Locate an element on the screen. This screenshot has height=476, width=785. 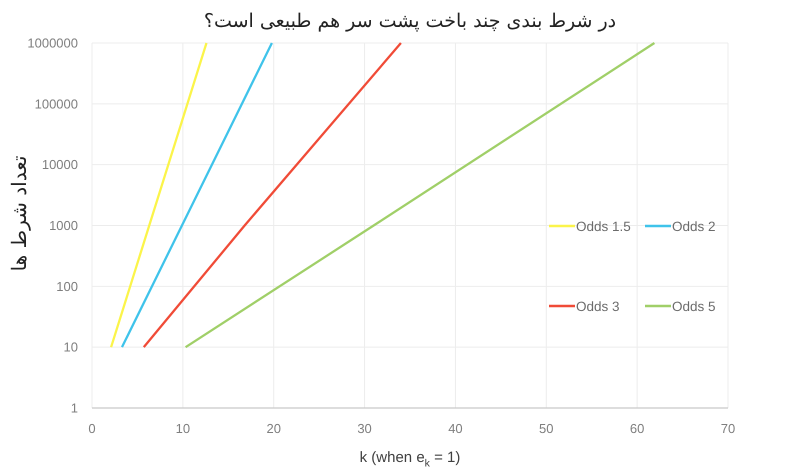
y-tick-label: 10000 is located at coordinates (60, 164).